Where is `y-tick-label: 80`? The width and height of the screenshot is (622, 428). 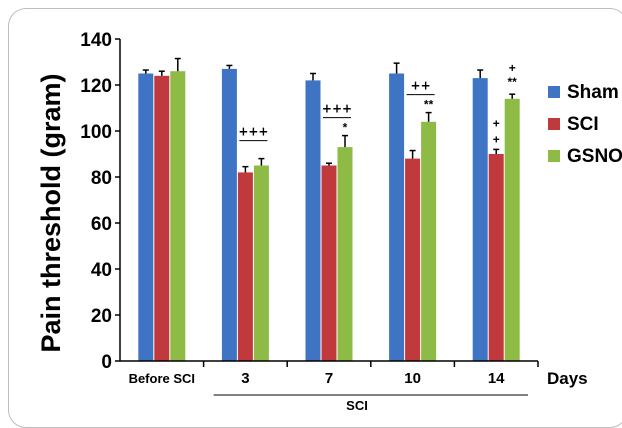
y-tick-label: 80 is located at coordinates (101, 178).